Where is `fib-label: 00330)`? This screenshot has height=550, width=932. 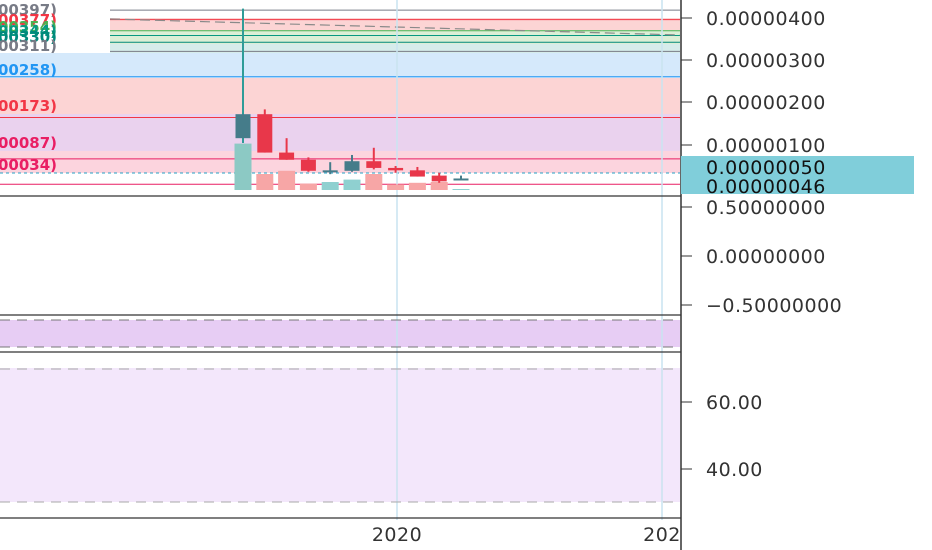
fib-label: 00330) is located at coordinates (28, 37).